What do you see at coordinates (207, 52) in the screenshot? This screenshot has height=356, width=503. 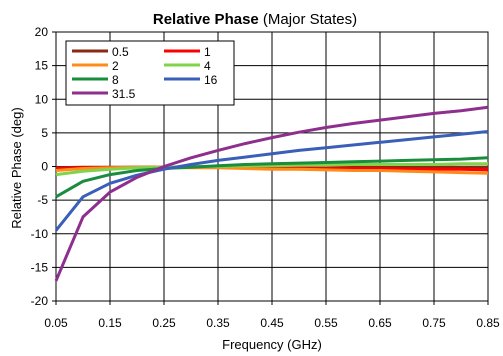 I see `legend-label-1: 1` at bounding box center [207, 52].